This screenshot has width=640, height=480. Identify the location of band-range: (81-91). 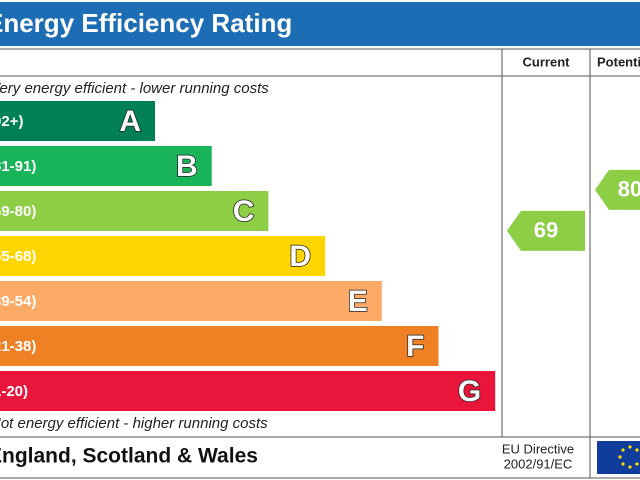
(18, 166).